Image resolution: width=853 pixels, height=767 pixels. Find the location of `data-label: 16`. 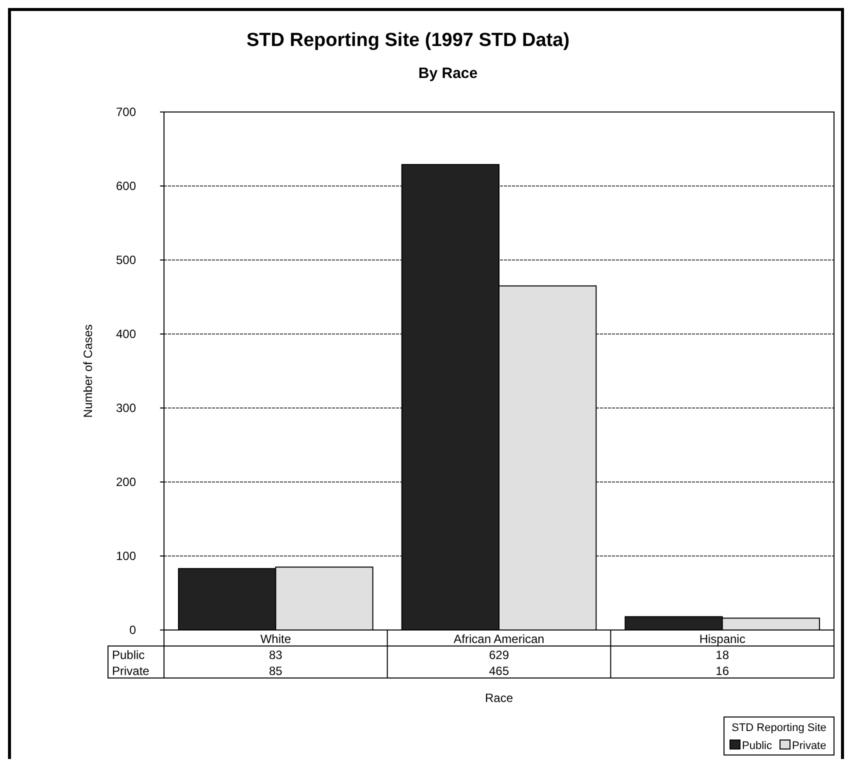

data-label: 16 is located at coordinates (723, 671).